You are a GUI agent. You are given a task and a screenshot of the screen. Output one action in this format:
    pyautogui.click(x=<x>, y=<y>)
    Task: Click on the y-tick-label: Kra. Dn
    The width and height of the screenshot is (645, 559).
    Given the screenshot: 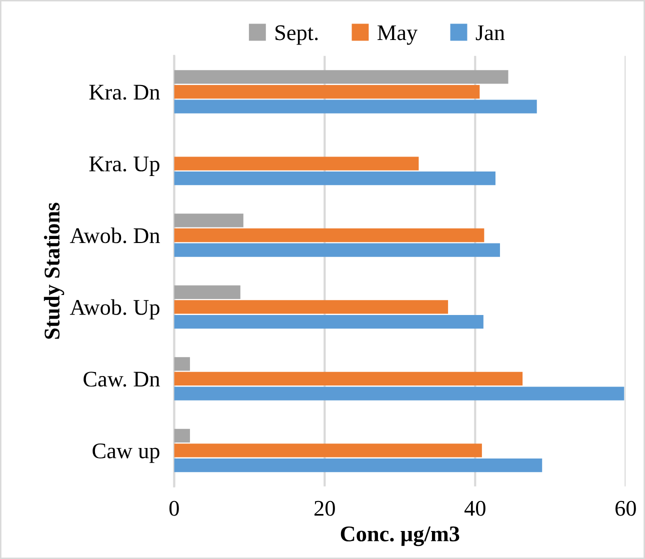 What is the action you would take?
    pyautogui.click(x=124, y=92)
    